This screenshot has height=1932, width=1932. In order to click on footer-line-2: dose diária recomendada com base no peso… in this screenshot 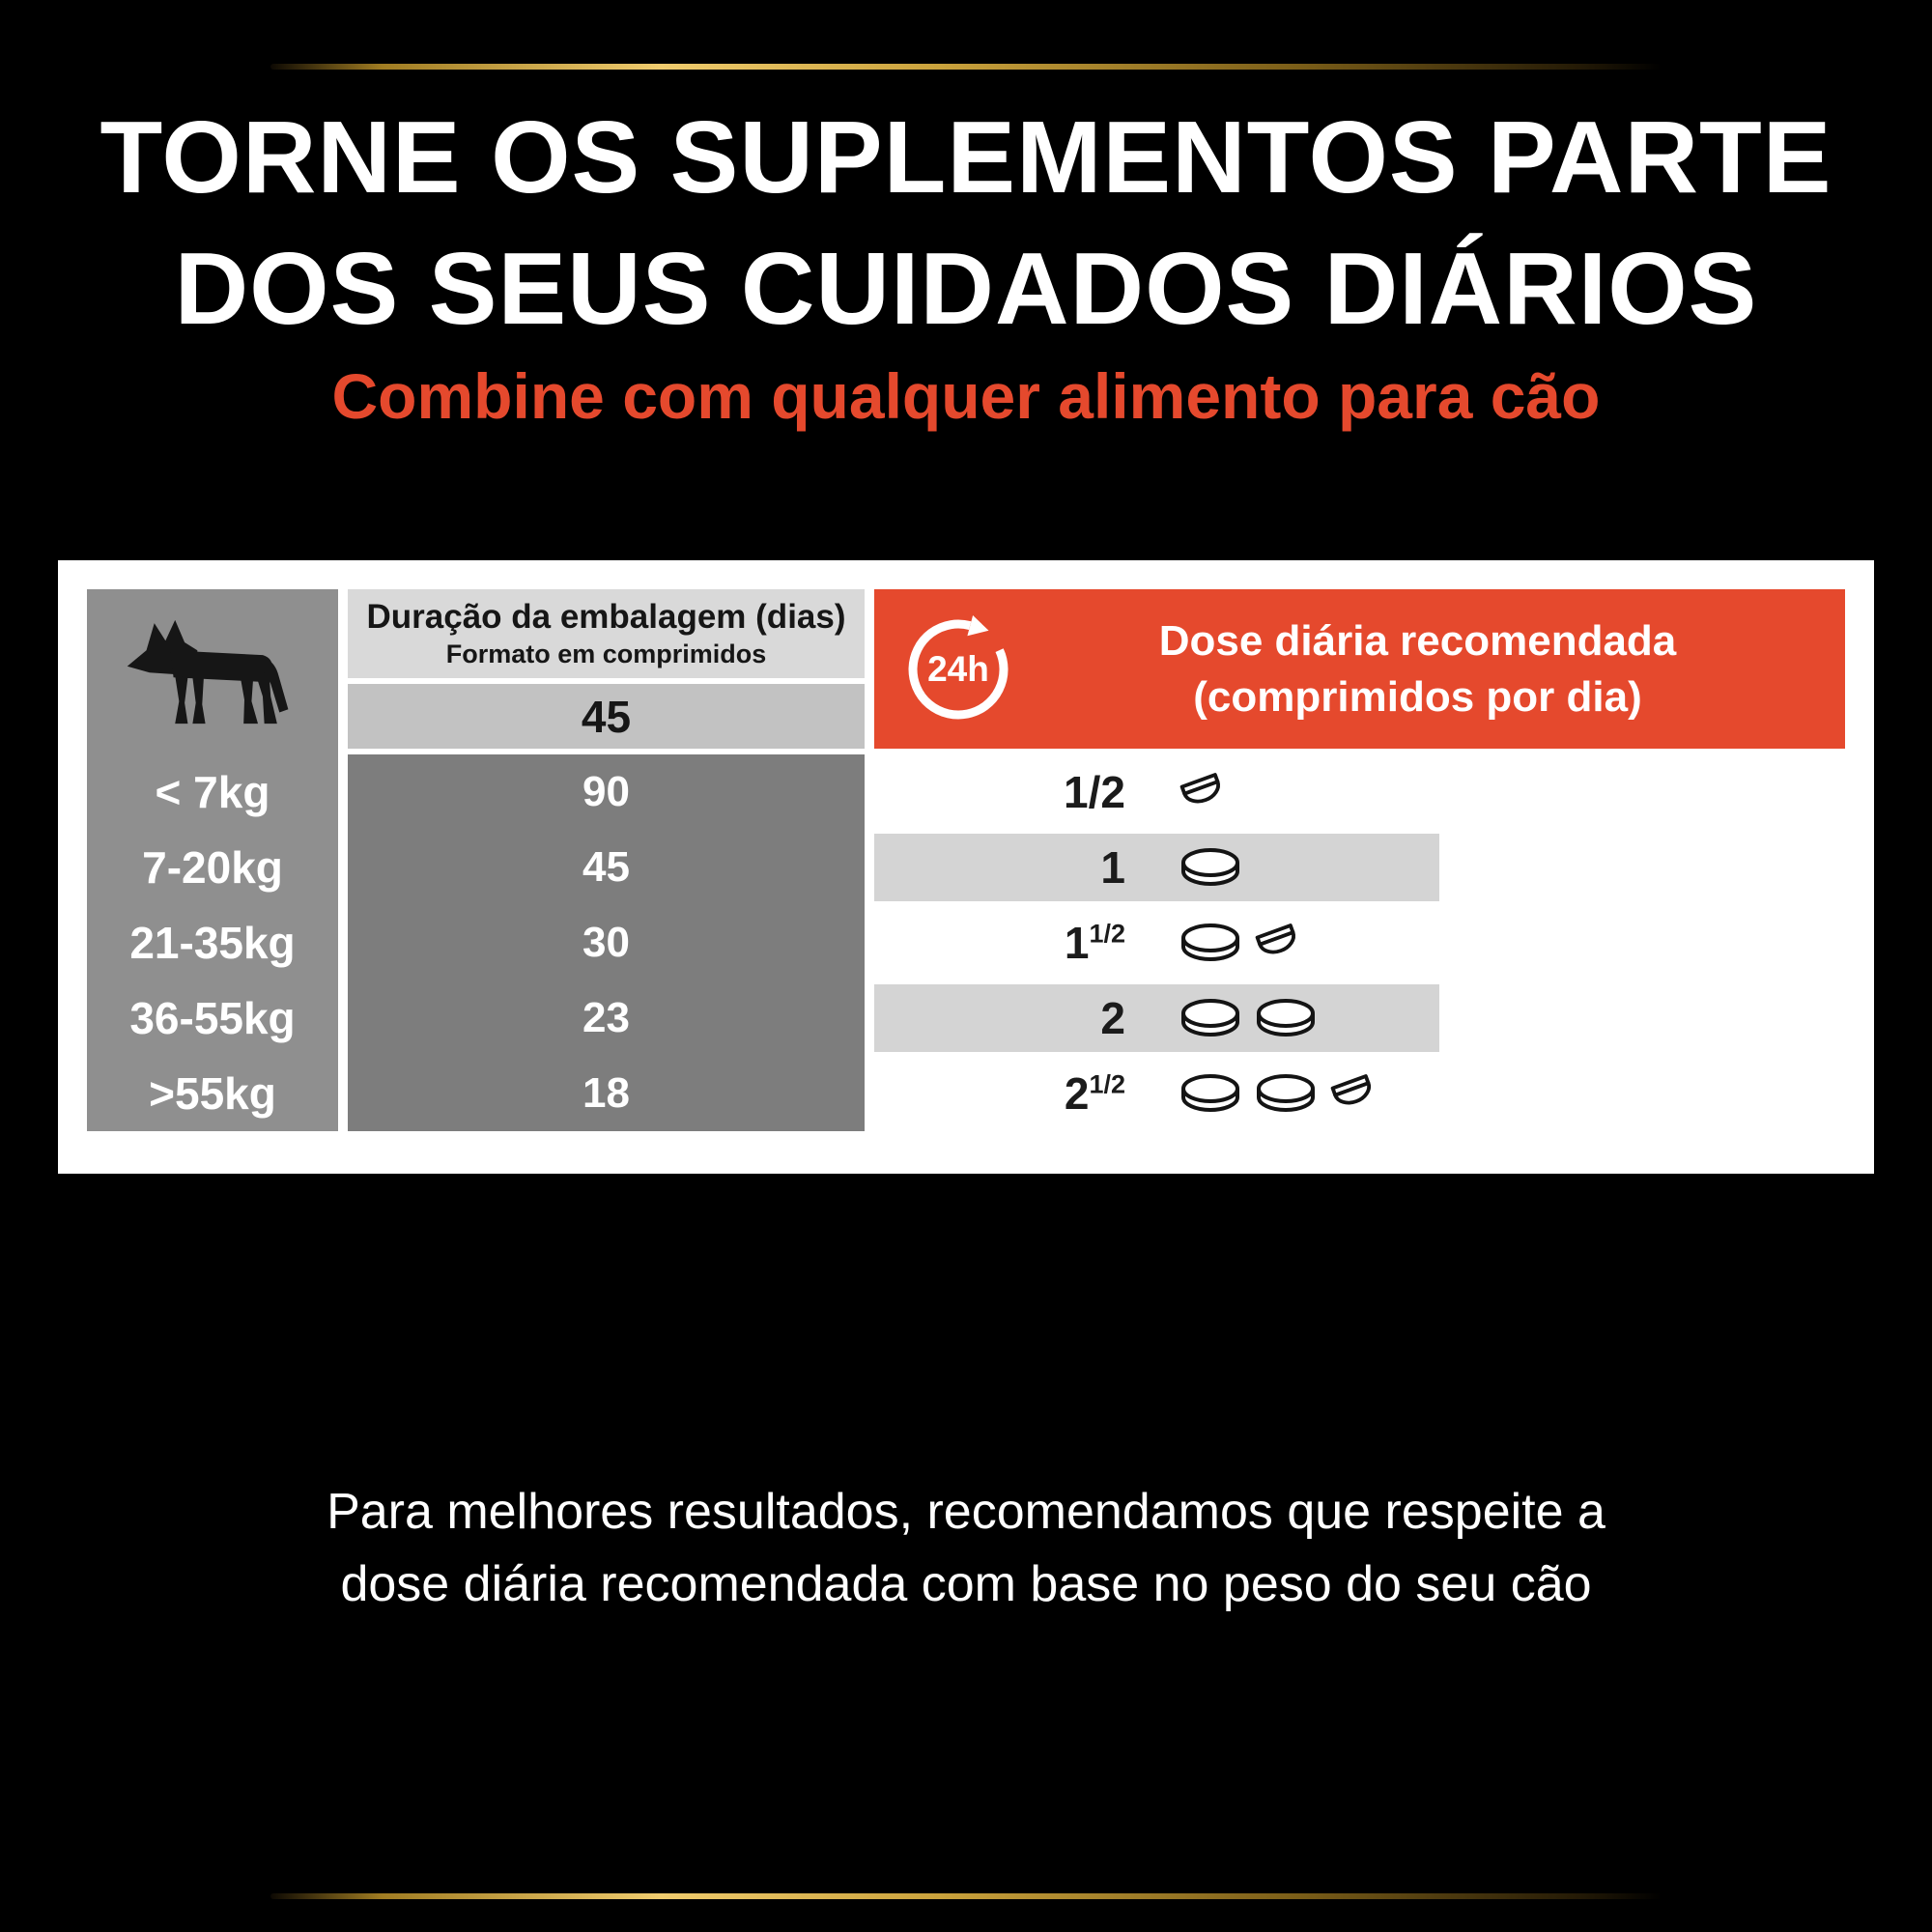, I will do `click(966, 1584)`.